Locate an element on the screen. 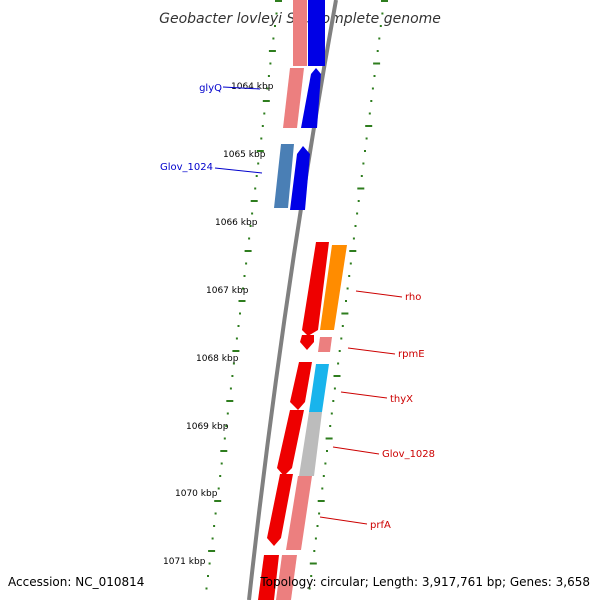  gene-Glov_1024-upstream is located at coordinates (284, 176).